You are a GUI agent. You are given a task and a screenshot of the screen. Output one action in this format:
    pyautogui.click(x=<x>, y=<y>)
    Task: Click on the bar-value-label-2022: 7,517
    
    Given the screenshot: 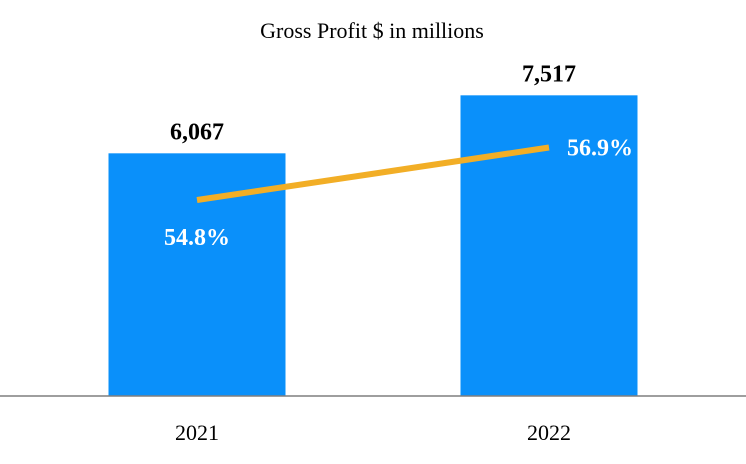 What is the action you would take?
    pyautogui.click(x=549, y=74)
    